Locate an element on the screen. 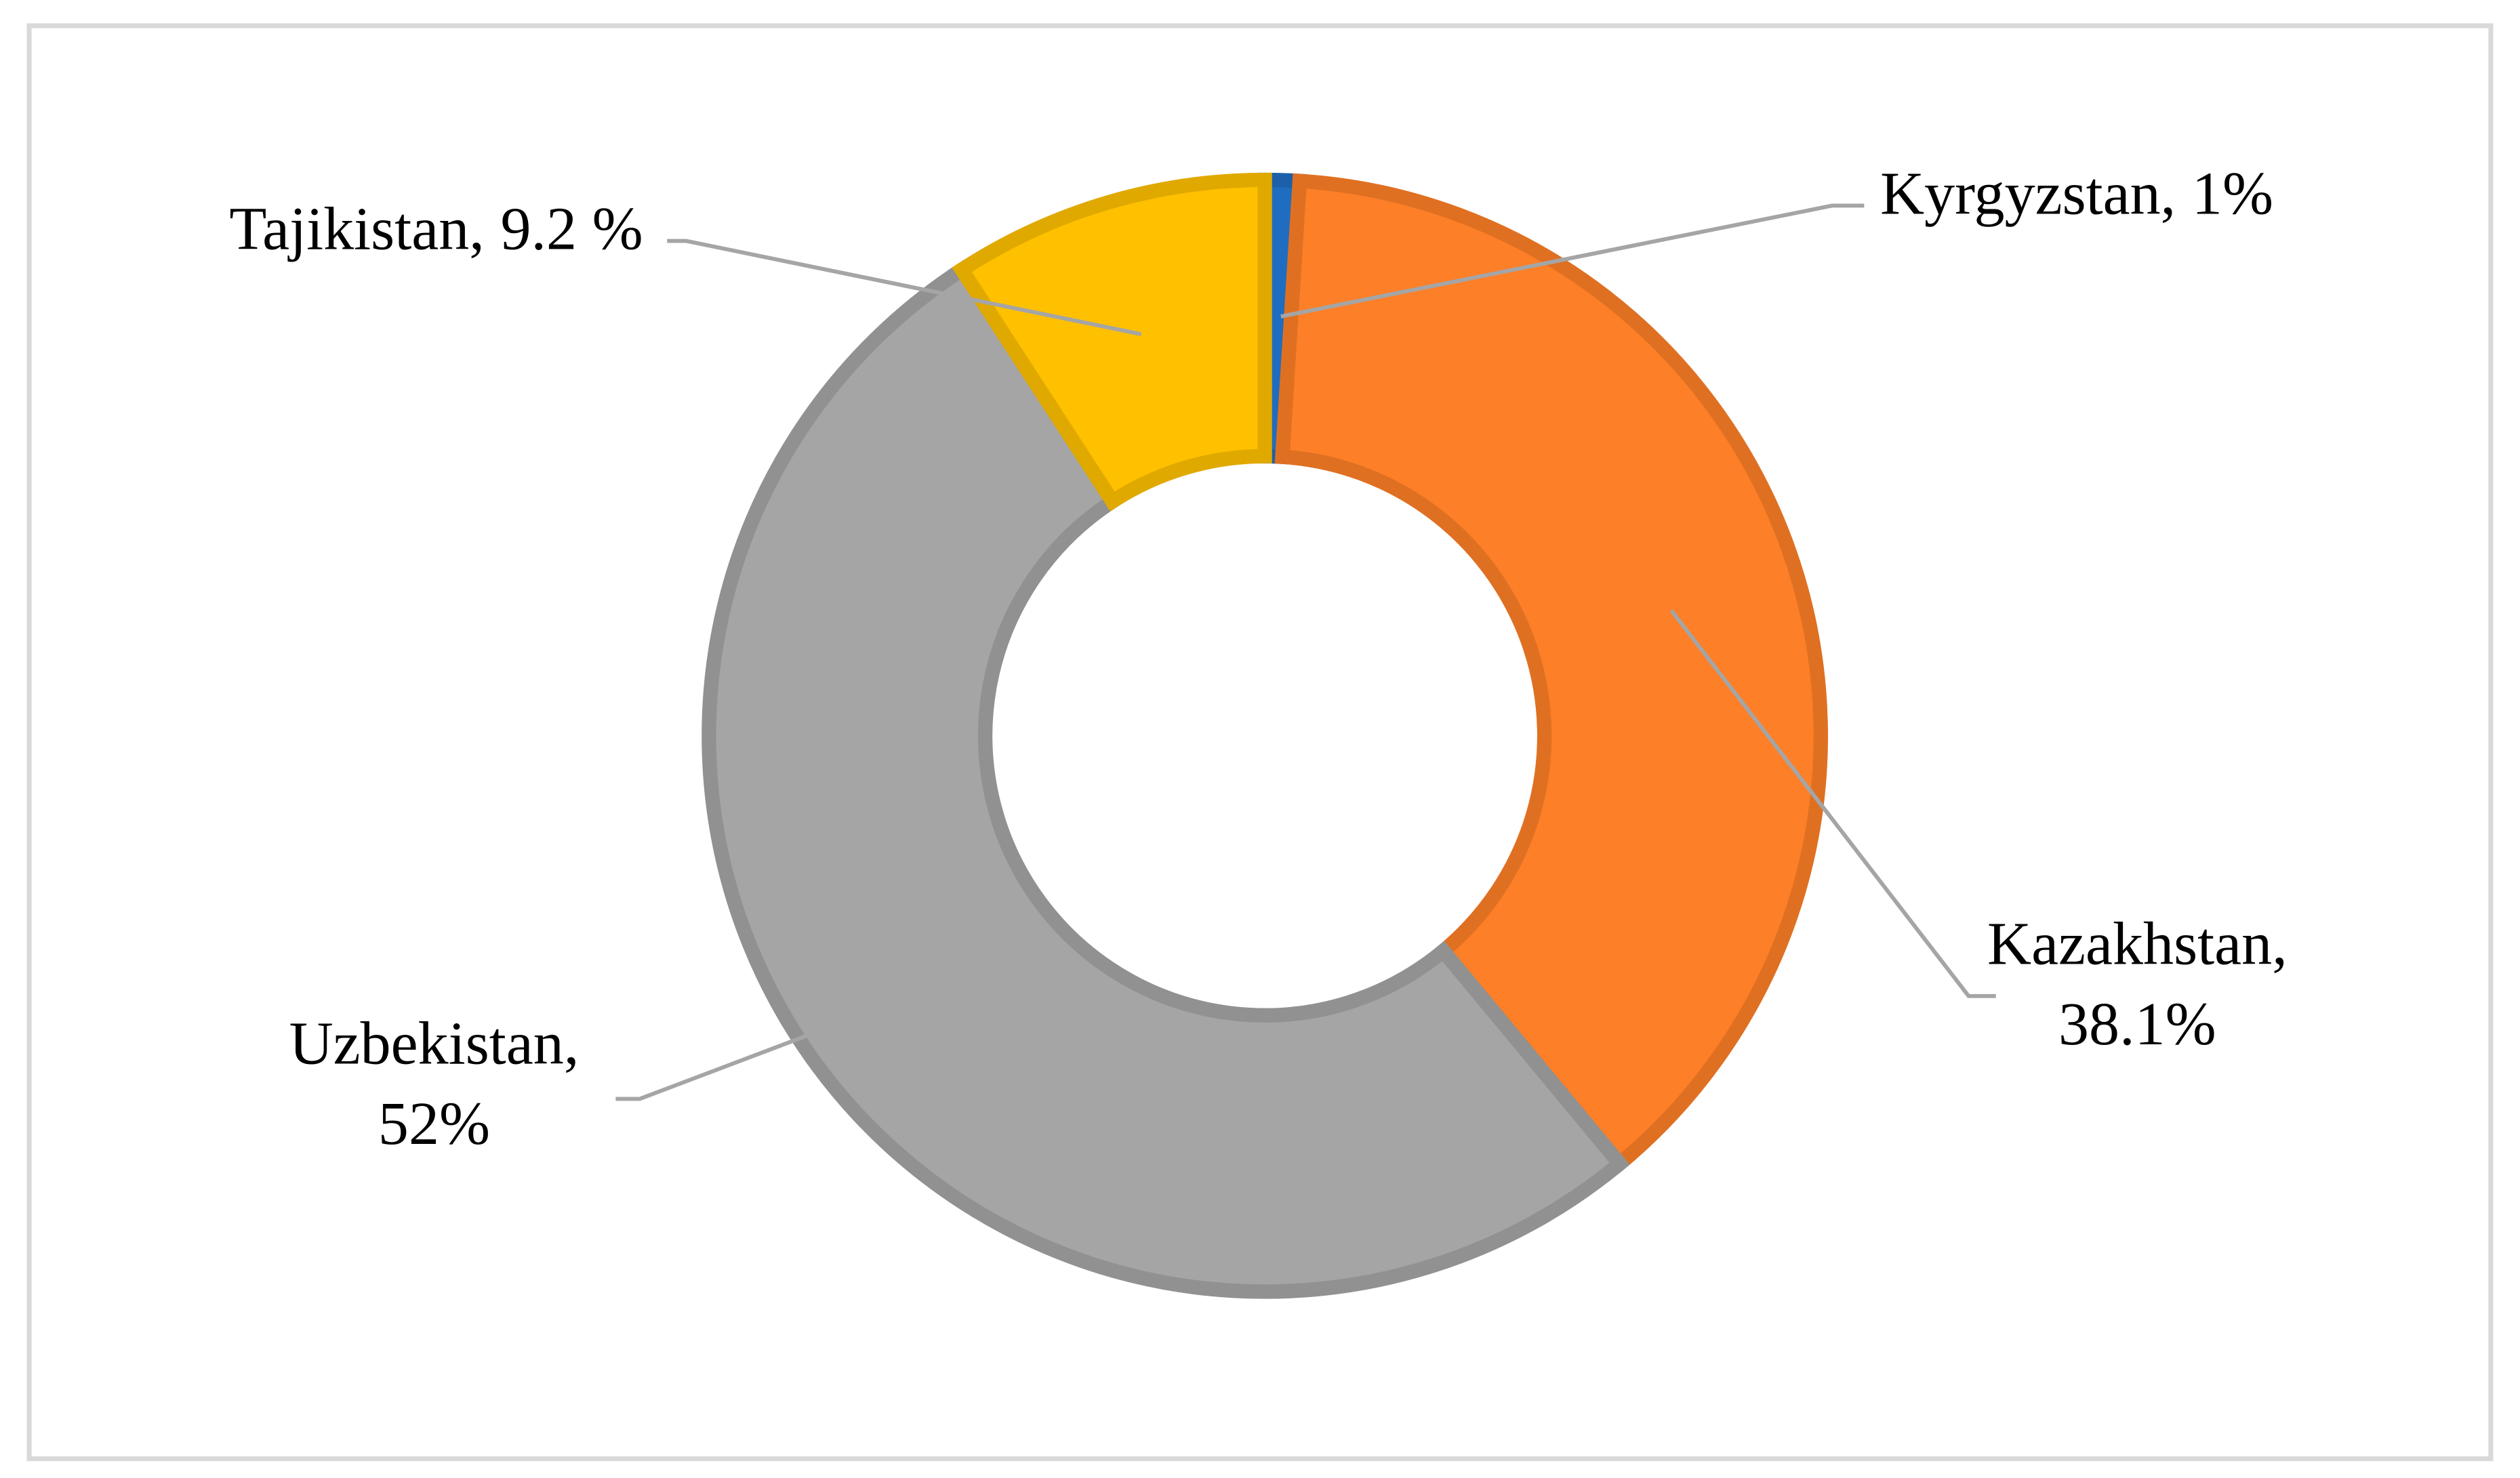 This screenshot has height=1478, width=2520. category-label: Kazakhstan, is located at coordinates (2137, 943).